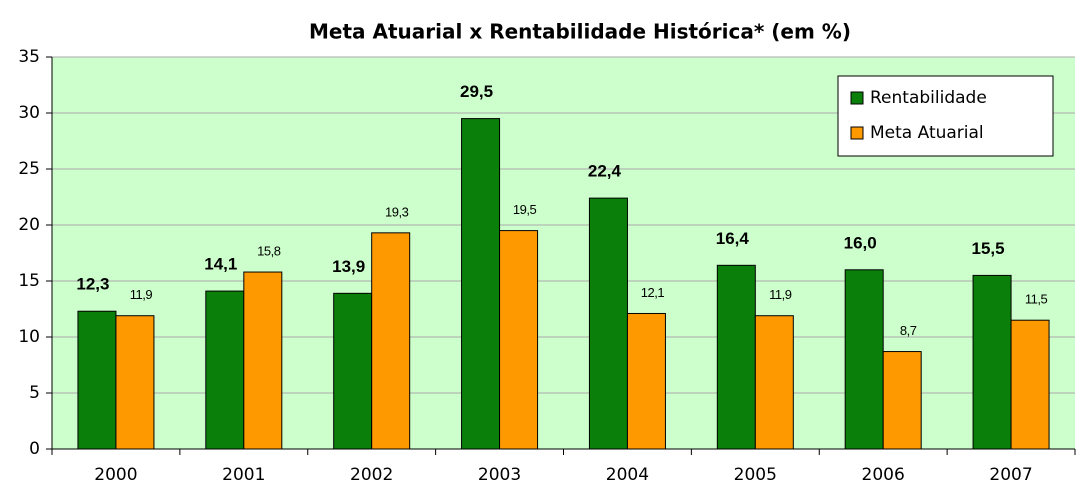 Image resolution: width=1087 pixels, height=487 pixels. I want to click on y-tick-label: 15, so click(29, 281).